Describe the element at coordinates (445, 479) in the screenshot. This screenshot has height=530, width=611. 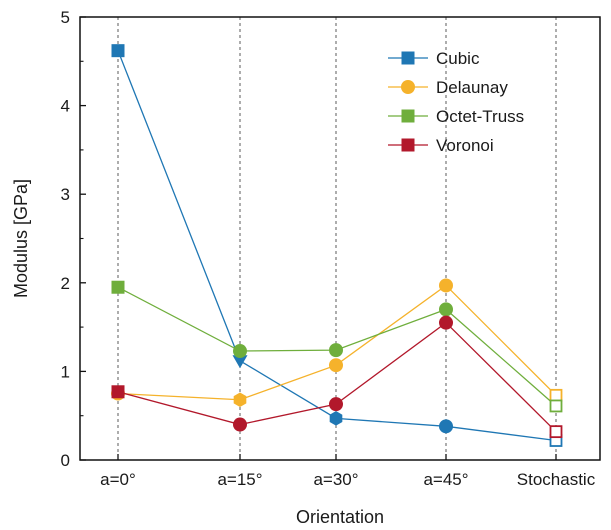
I see `x-tick-label: a=45°` at that location.